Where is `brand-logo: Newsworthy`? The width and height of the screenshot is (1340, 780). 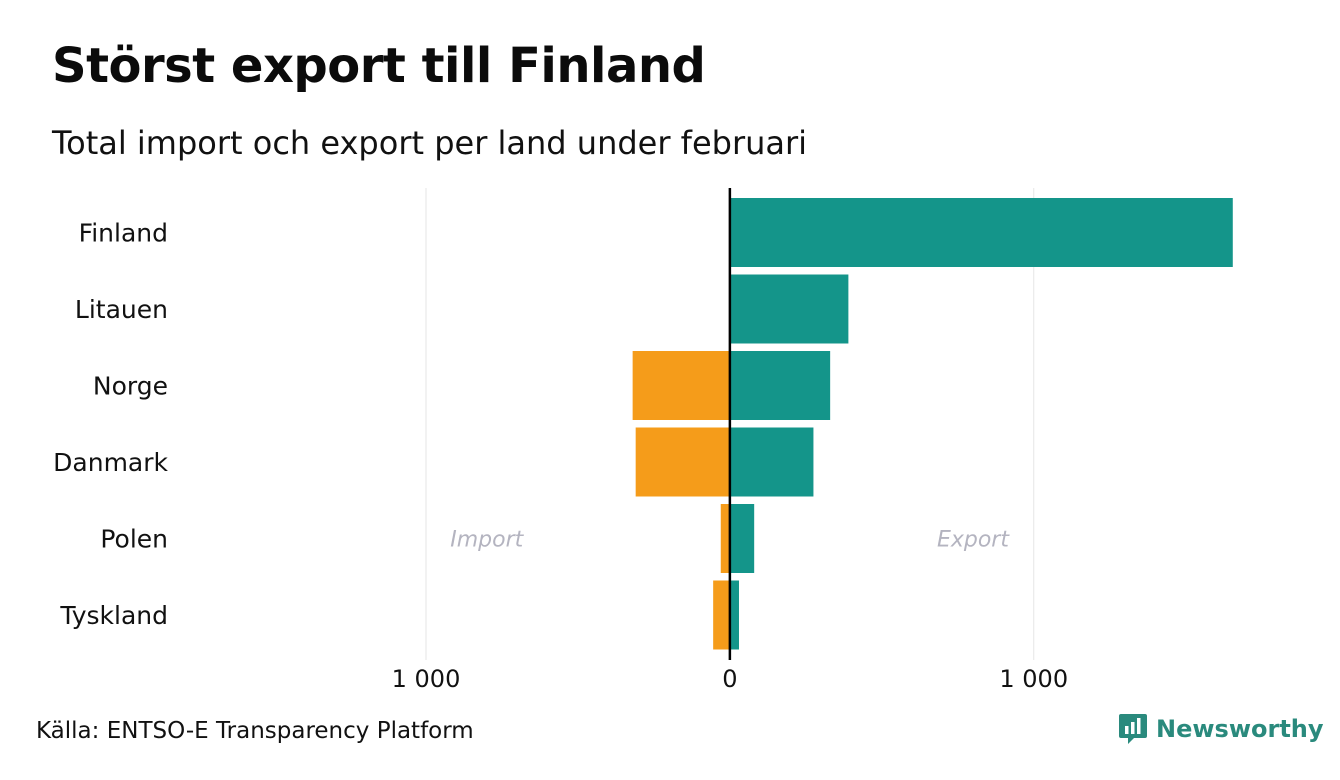
brand-logo: Newsworthy is located at coordinates (1221, 729).